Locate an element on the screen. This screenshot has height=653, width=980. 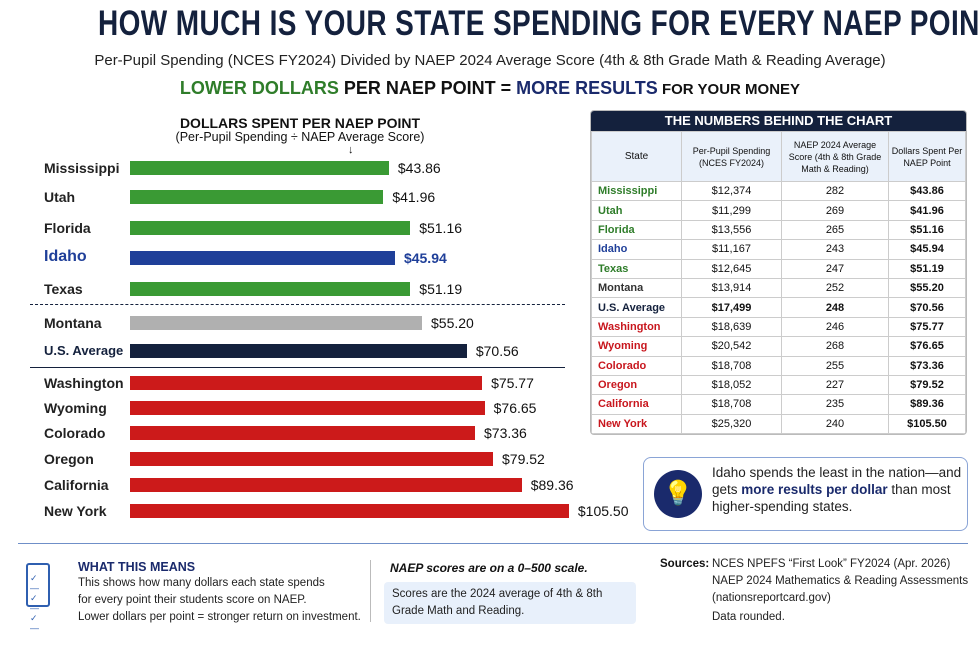
dollars-per-point-cell: $70.56 is located at coordinates (927, 307).